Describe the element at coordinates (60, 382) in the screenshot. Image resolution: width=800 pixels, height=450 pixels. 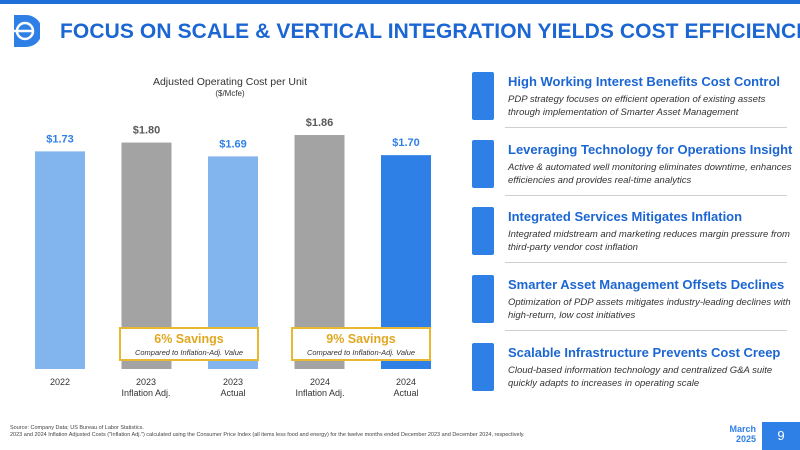
I see `x-tick-label: 2022` at that location.